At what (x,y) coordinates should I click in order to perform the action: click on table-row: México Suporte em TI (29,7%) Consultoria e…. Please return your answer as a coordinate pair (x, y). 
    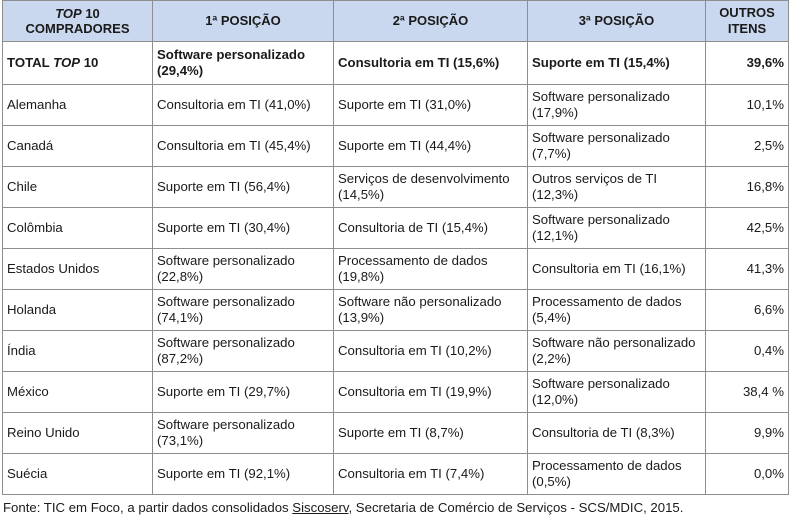
    Looking at the image, I should click on (395, 392).